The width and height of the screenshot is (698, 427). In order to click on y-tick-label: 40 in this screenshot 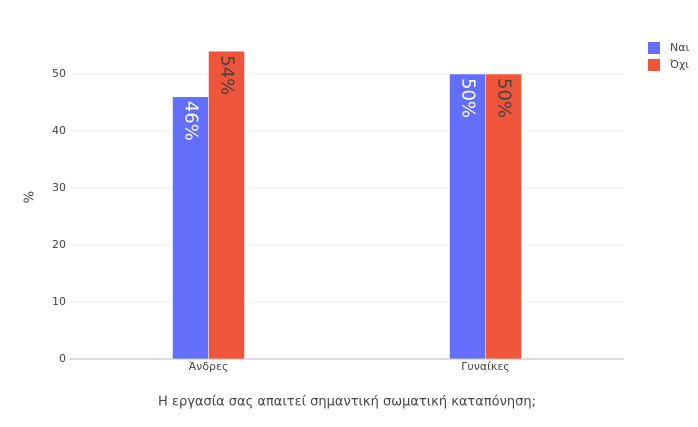, I will do `click(59, 130)`.